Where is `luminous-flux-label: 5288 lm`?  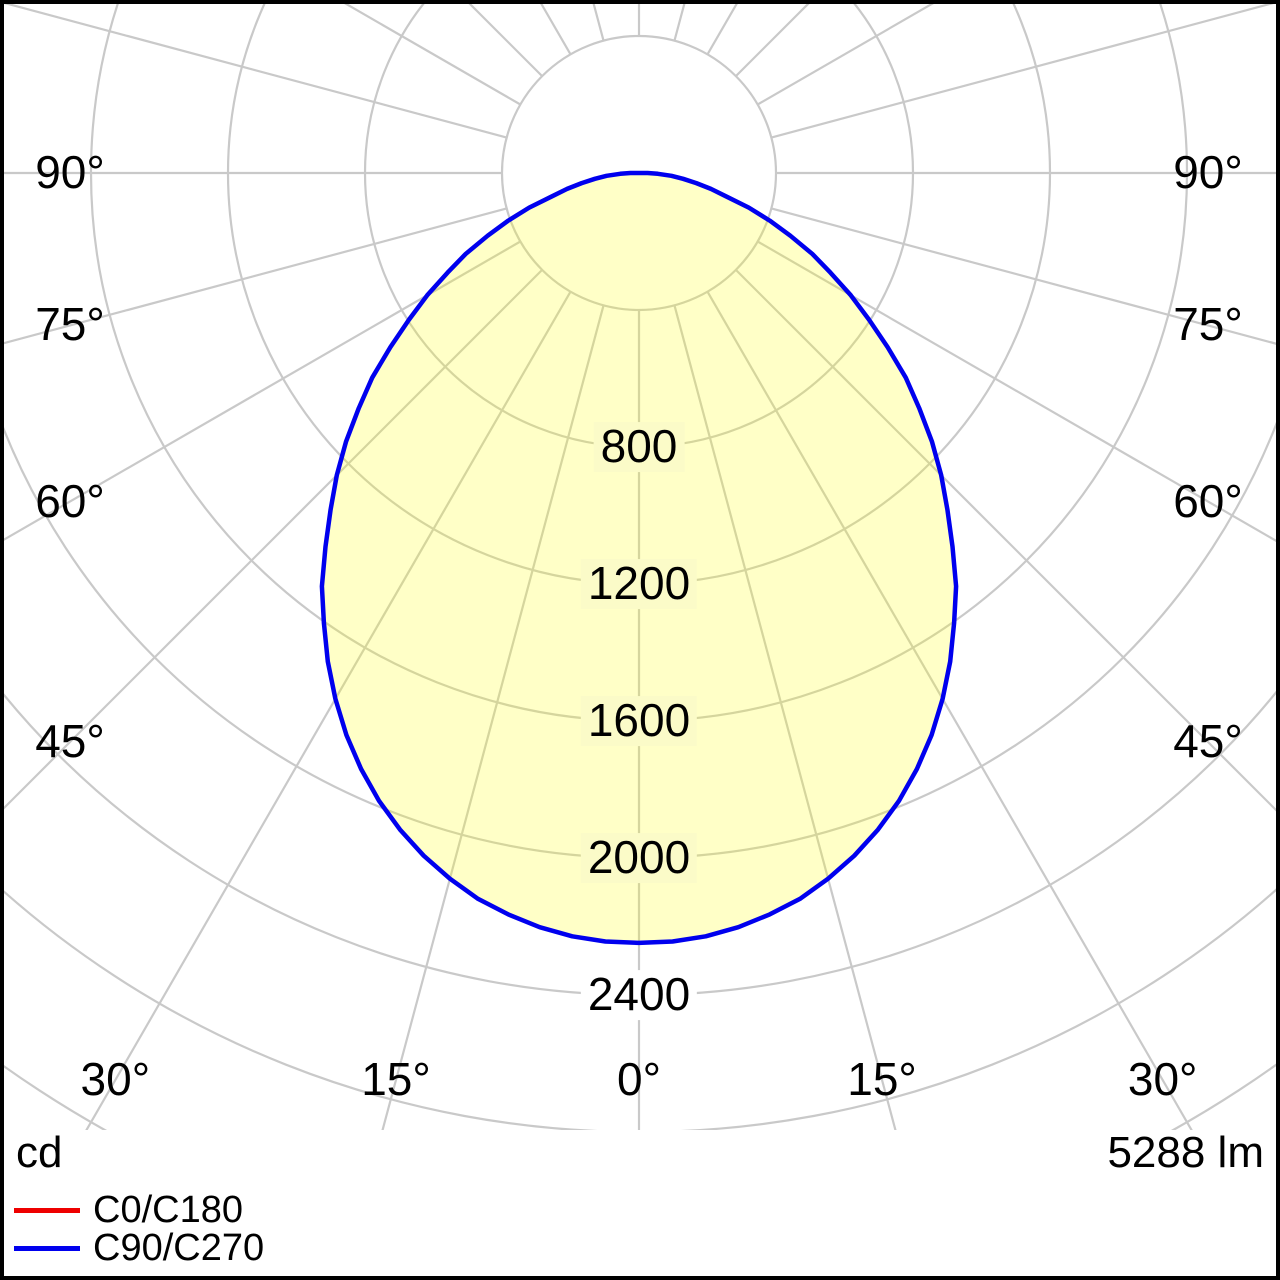 luminous-flux-label: 5288 lm is located at coordinates (1185, 1152).